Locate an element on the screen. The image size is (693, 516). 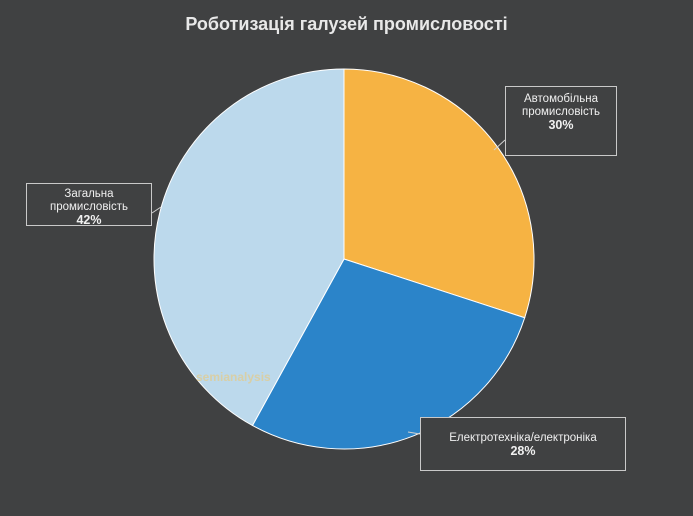
value-label: 28% is located at coordinates (523, 451).